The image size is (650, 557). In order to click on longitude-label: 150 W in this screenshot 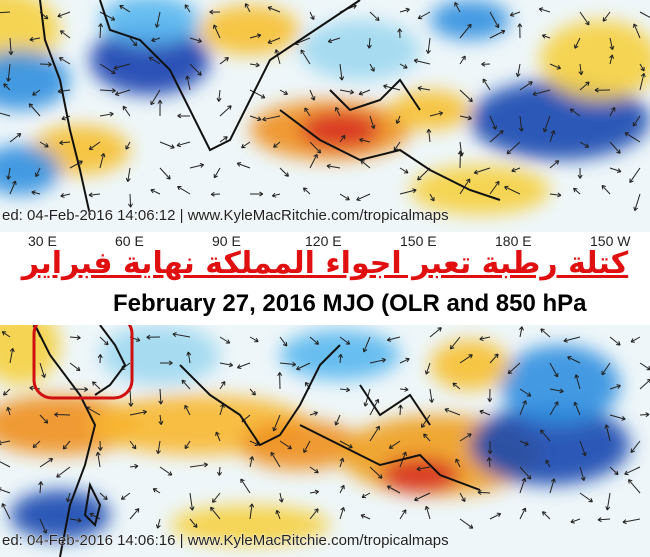, I will do `click(610, 241)`.